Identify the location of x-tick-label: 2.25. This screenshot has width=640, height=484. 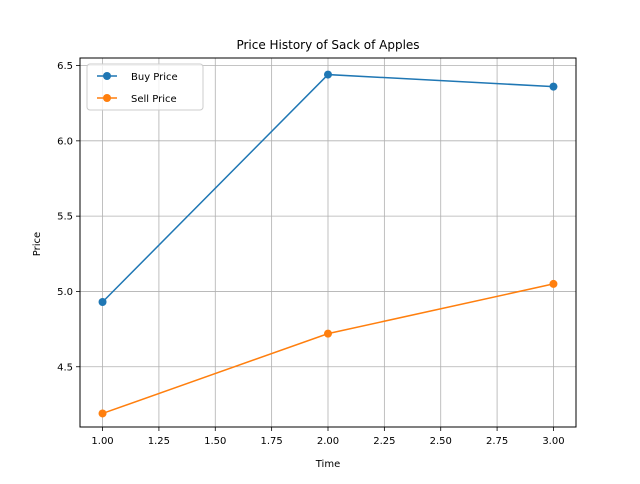
(384, 441).